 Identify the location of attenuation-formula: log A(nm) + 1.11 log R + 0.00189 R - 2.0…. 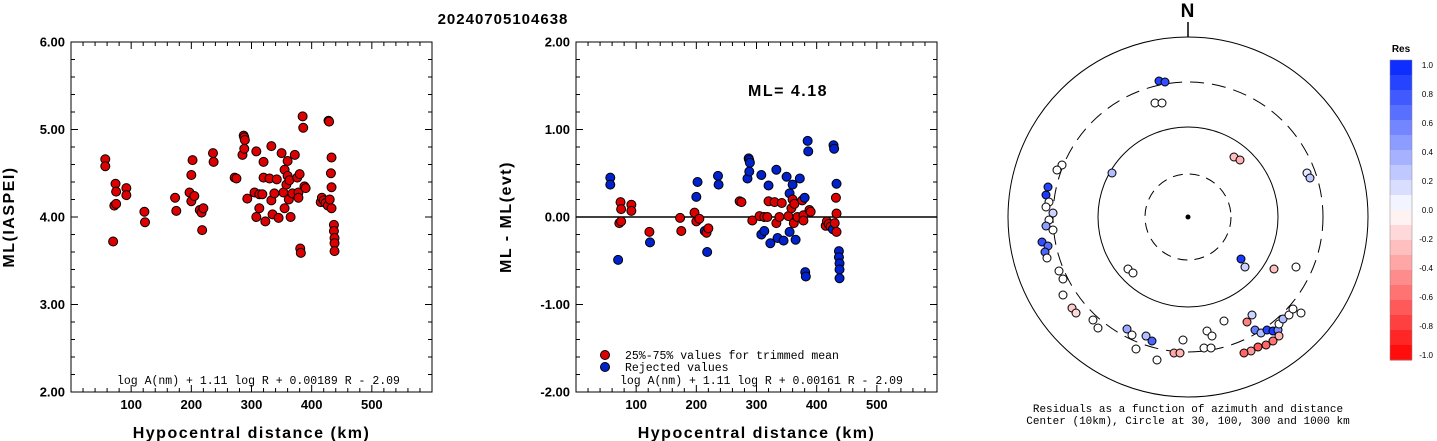
(258, 381).